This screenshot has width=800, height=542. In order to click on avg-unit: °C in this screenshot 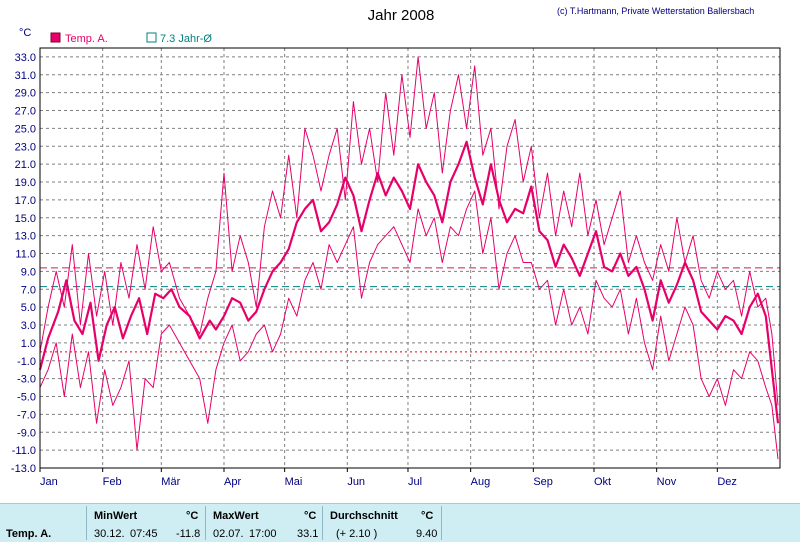, I will do `click(427, 516)`.